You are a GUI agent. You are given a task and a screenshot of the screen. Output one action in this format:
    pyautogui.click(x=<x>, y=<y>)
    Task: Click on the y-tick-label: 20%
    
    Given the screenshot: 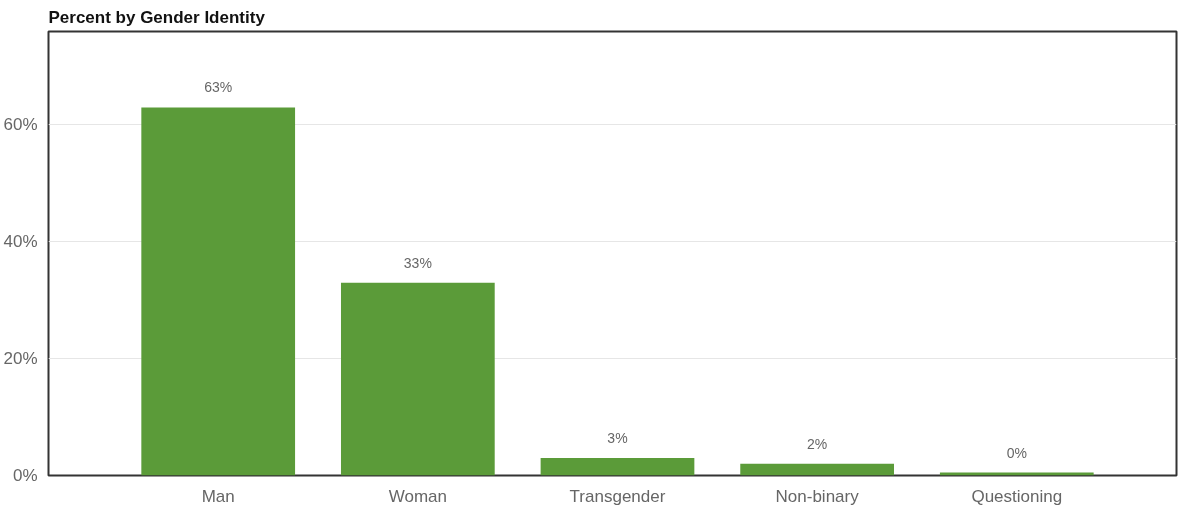 What is the action you would take?
    pyautogui.click(x=20, y=359)
    